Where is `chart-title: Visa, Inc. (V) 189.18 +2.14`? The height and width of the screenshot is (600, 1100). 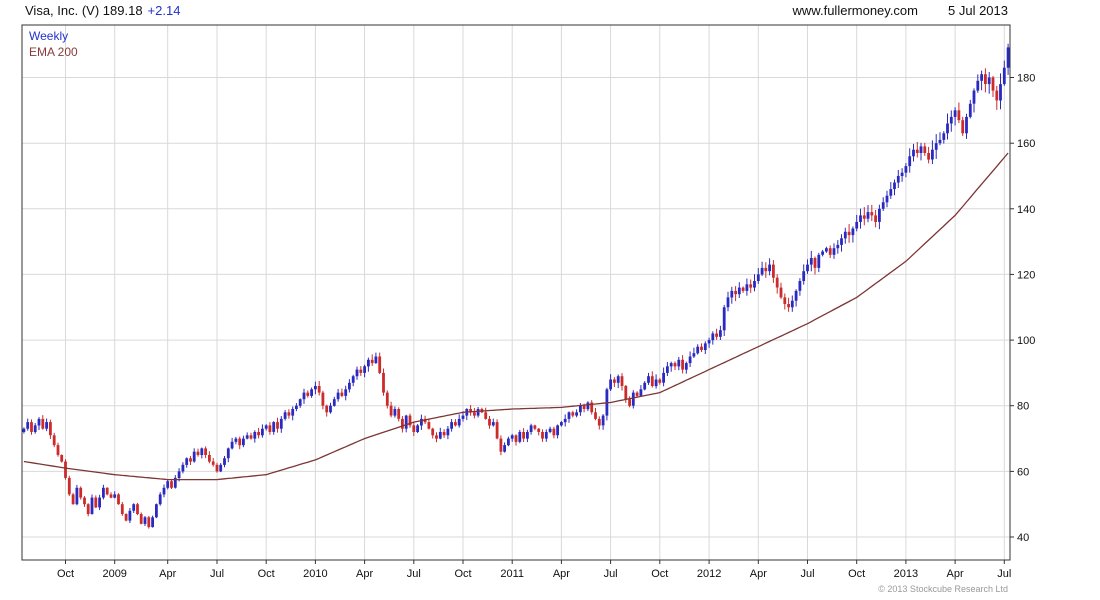 chart-title: Visa, Inc. (V) 189.18 +2.14 is located at coordinates (102, 10).